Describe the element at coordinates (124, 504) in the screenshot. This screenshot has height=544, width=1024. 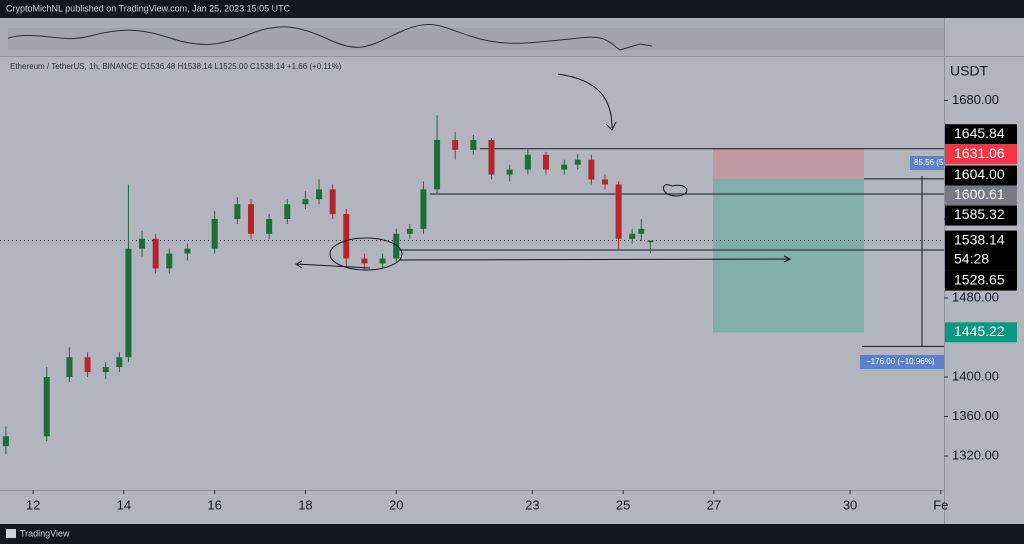
I see `x-tick-label: 14` at that location.